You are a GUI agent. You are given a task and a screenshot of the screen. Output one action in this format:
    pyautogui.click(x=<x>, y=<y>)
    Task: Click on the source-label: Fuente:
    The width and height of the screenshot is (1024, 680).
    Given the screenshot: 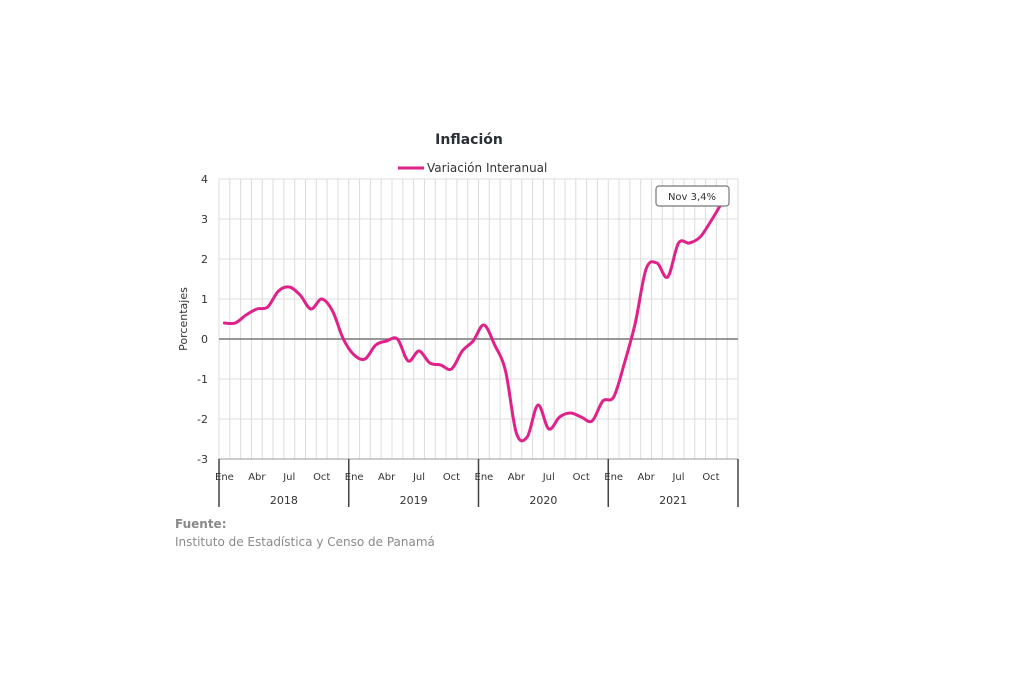 What is the action you would take?
    pyautogui.click(x=201, y=524)
    